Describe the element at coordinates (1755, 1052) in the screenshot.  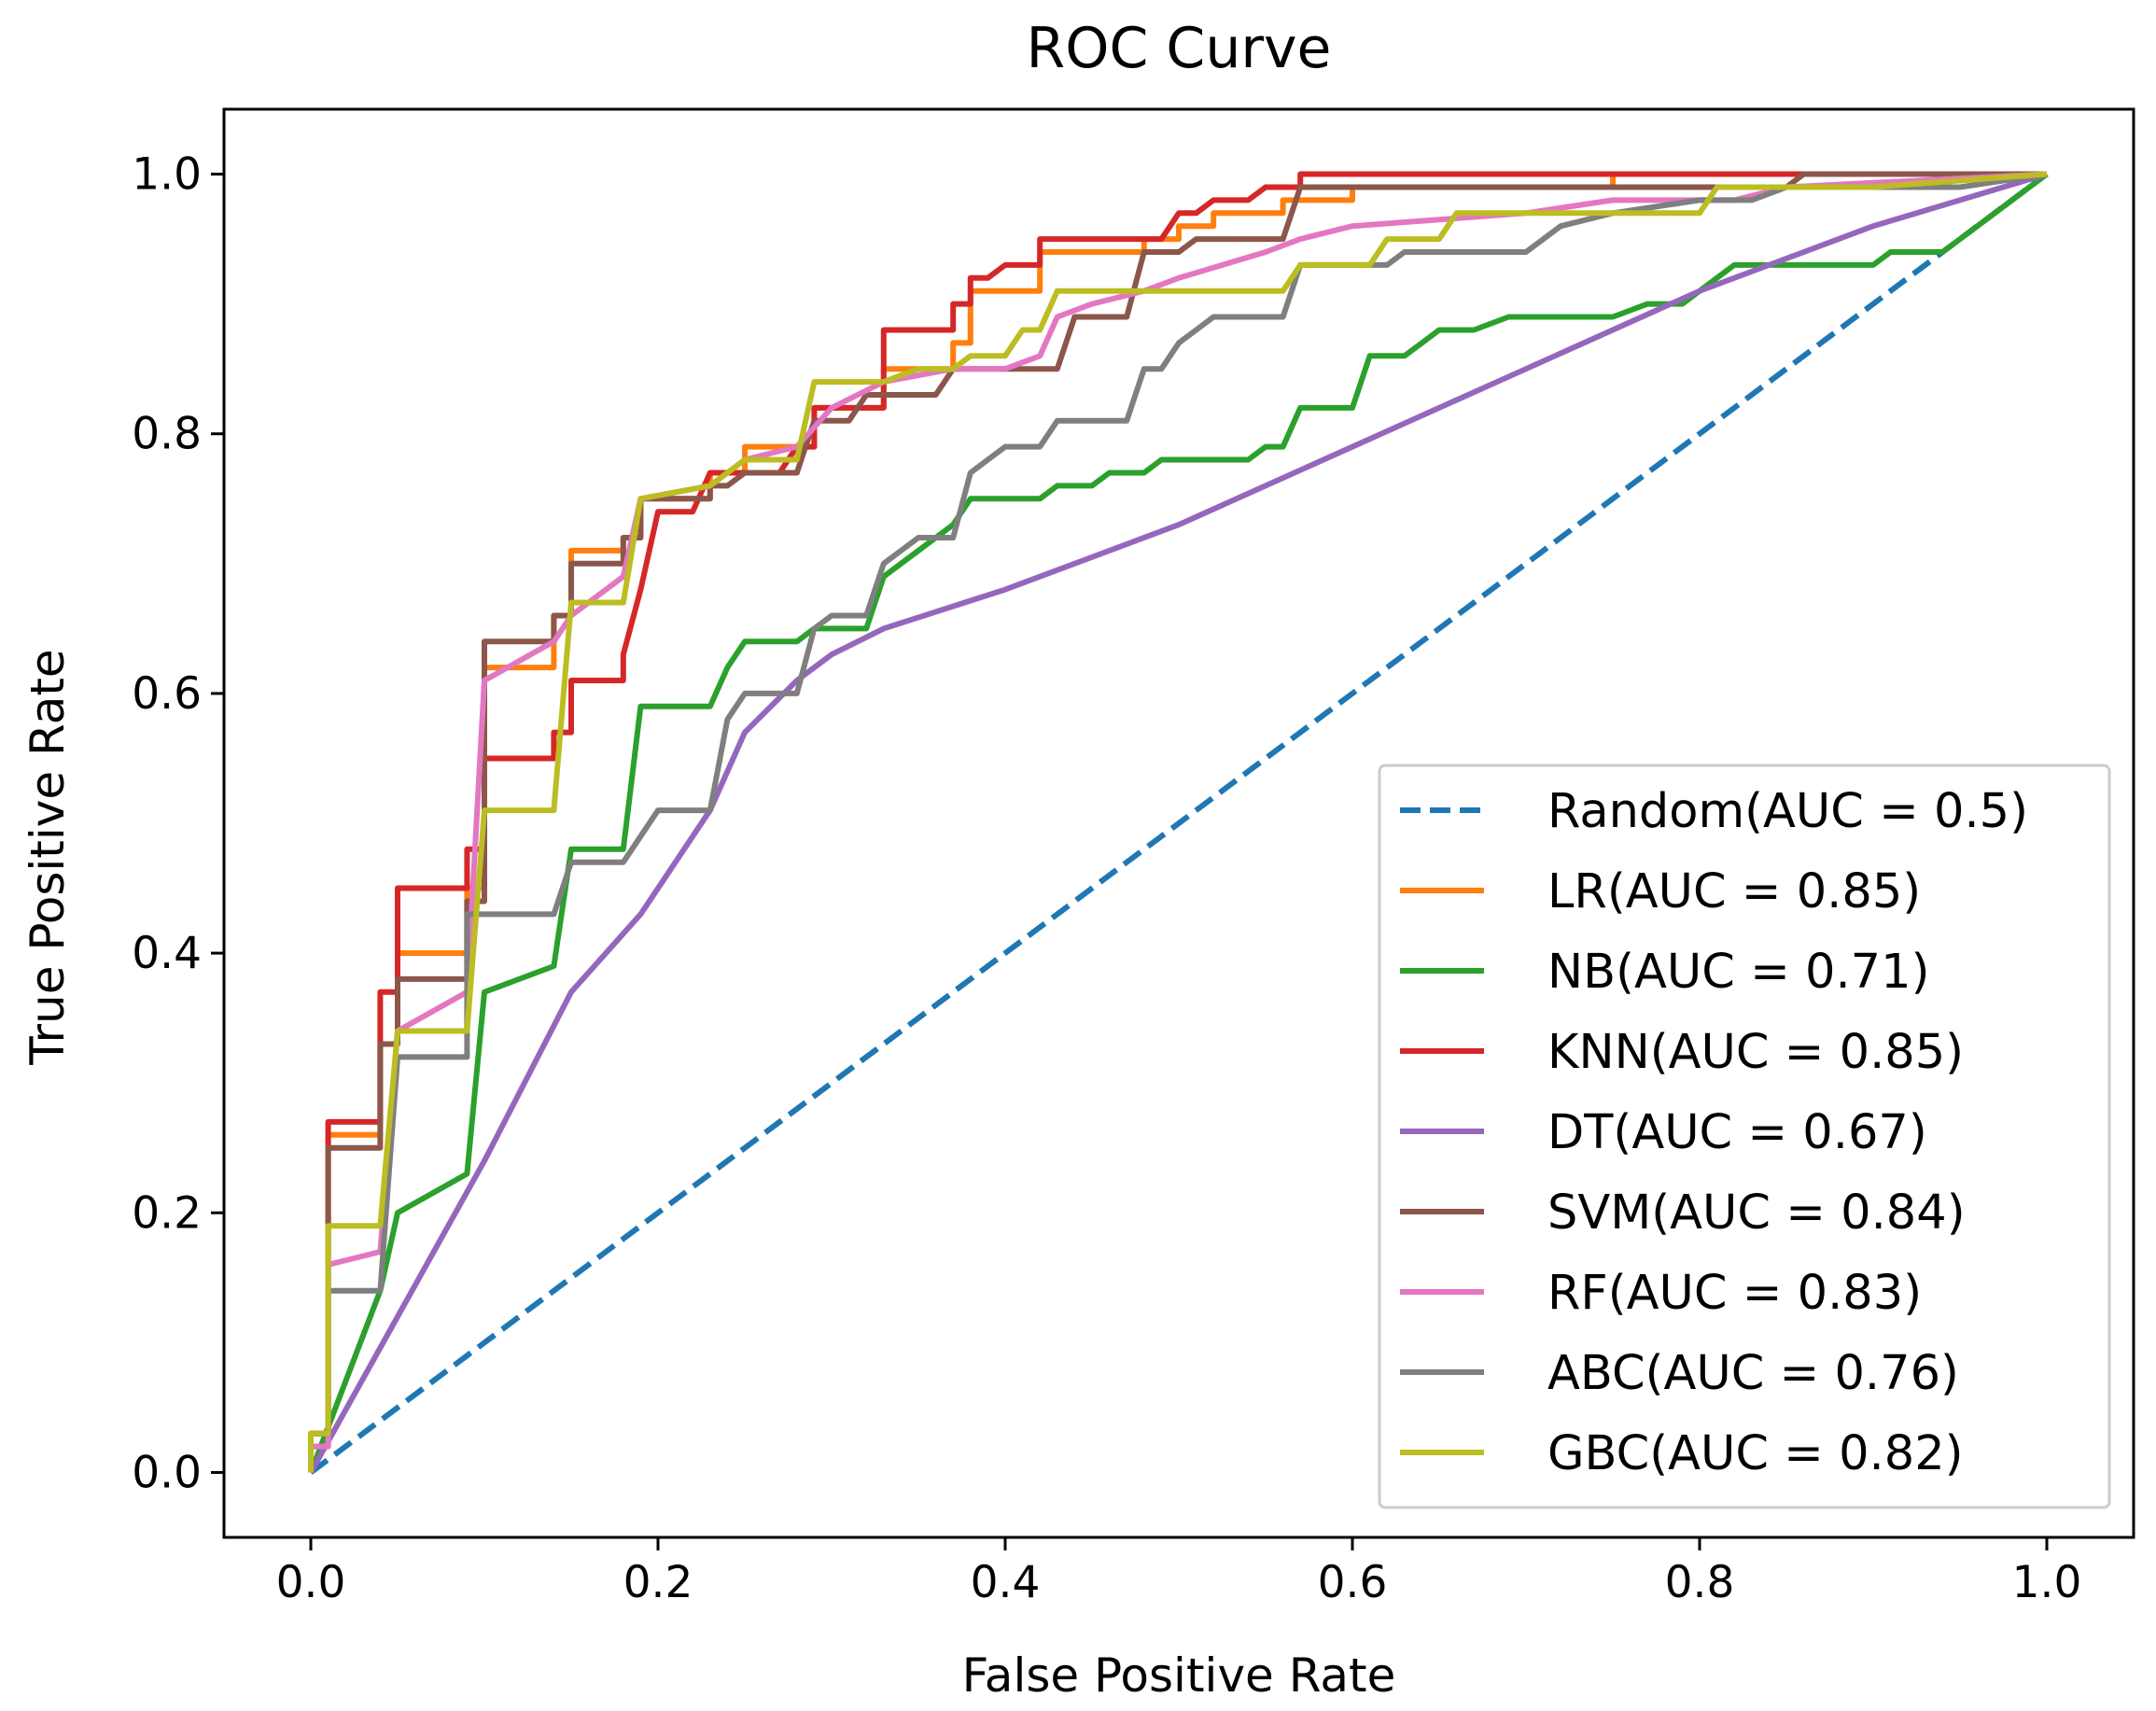
I see `legend-label-3: KNN(AUC = 0.85)` at that location.